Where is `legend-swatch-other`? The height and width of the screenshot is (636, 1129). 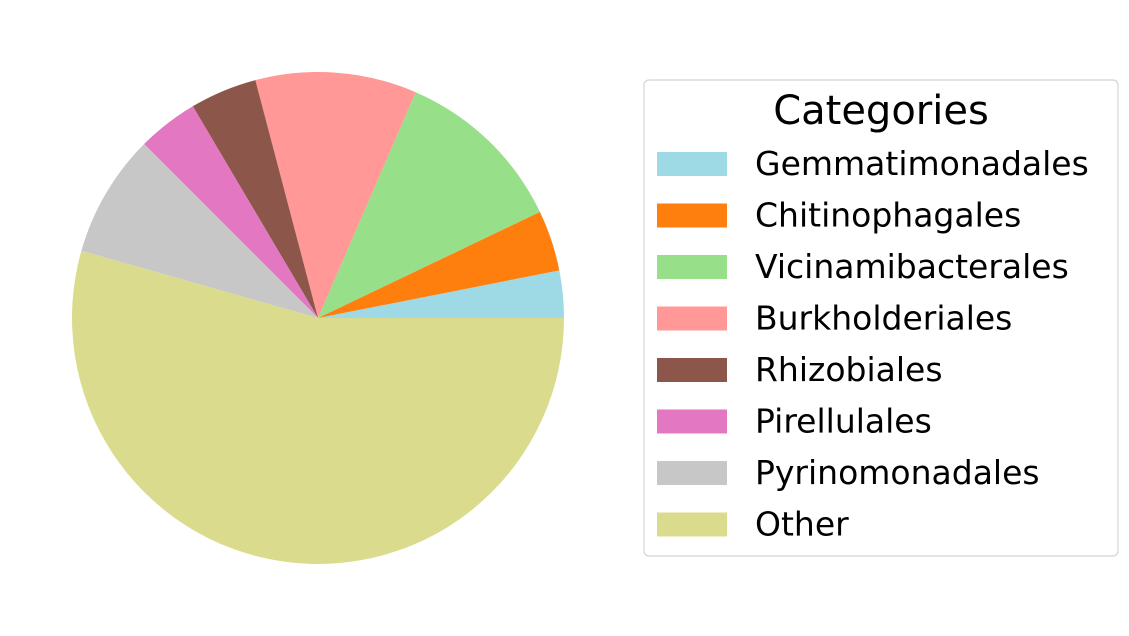 legend-swatch-other is located at coordinates (692, 524).